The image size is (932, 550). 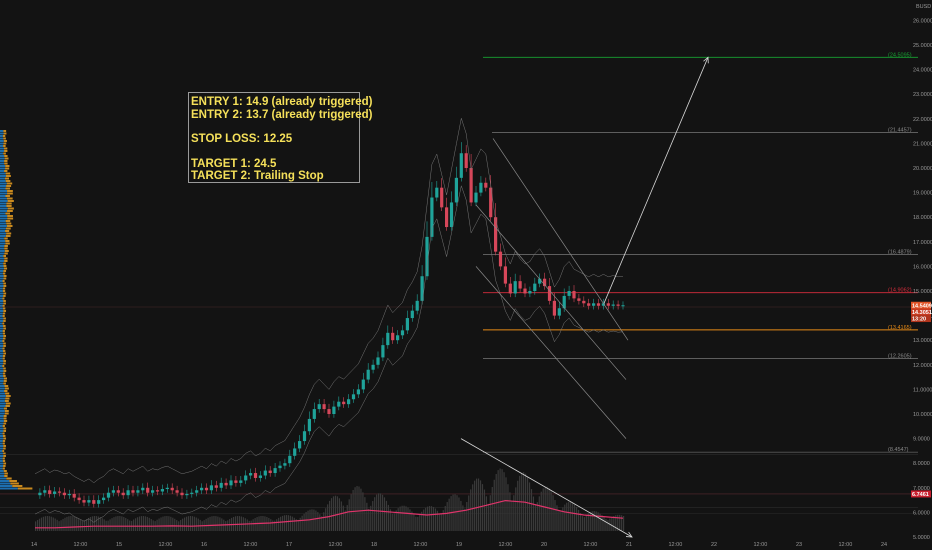 What do you see at coordinates (119, 545) in the screenshot?
I see `x-tick-label: 15` at bounding box center [119, 545].